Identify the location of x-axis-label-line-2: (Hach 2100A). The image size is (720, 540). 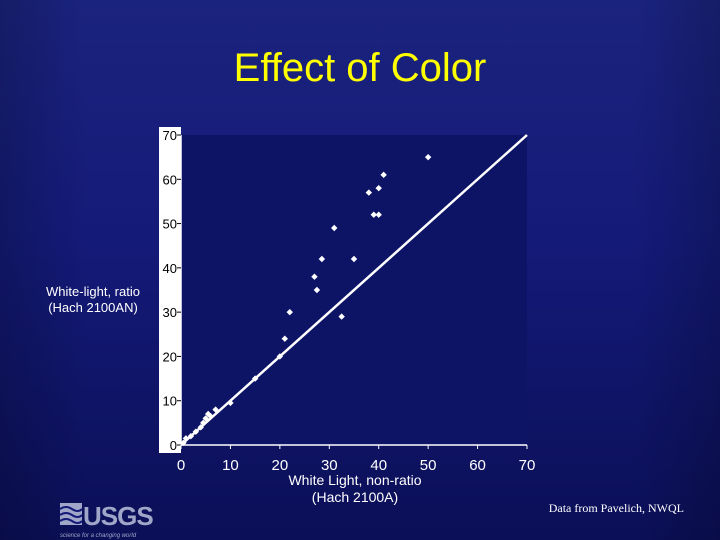
(355, 497).